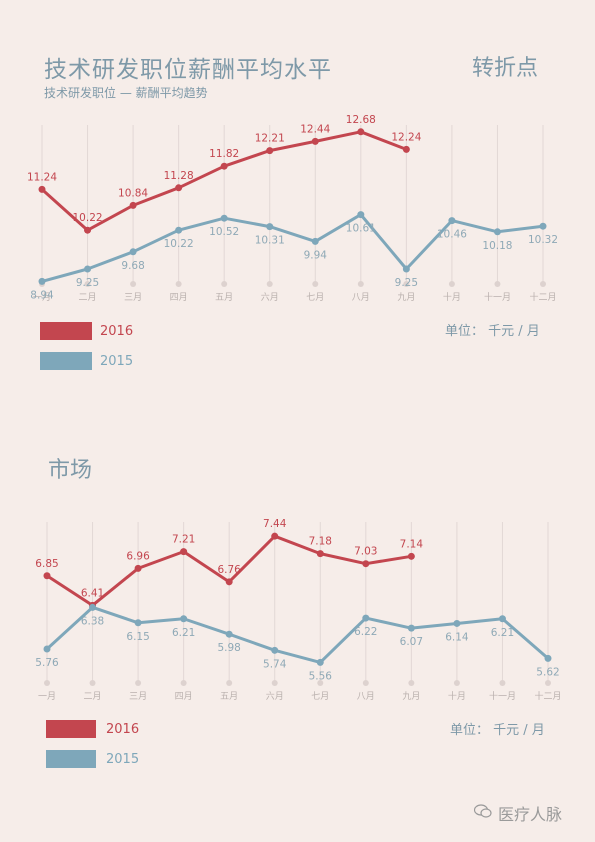 Image resolution: width=595 pixels, height=842 pixels. Describe the element at coordinates (530, 814) in the screenshot. I see `watermark-text: 医疗人脉` at that location.